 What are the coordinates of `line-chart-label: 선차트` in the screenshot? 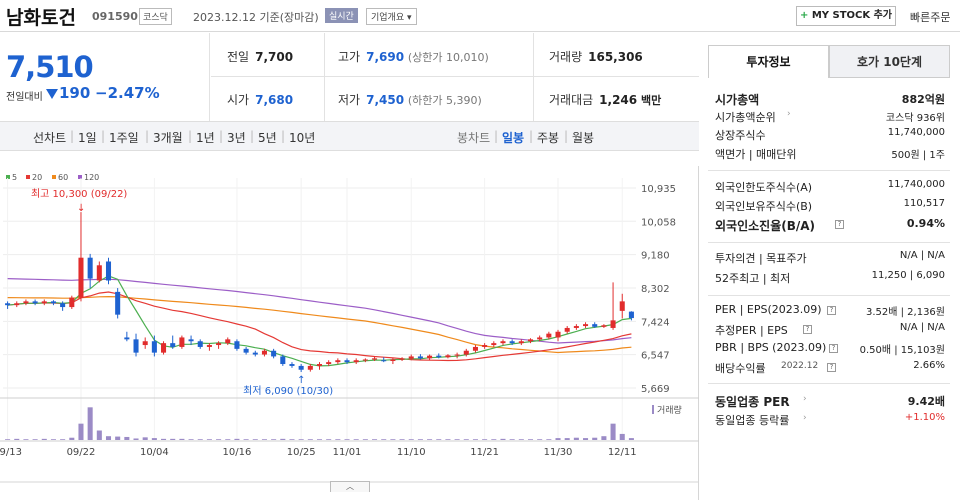 It's located at (50, 138).